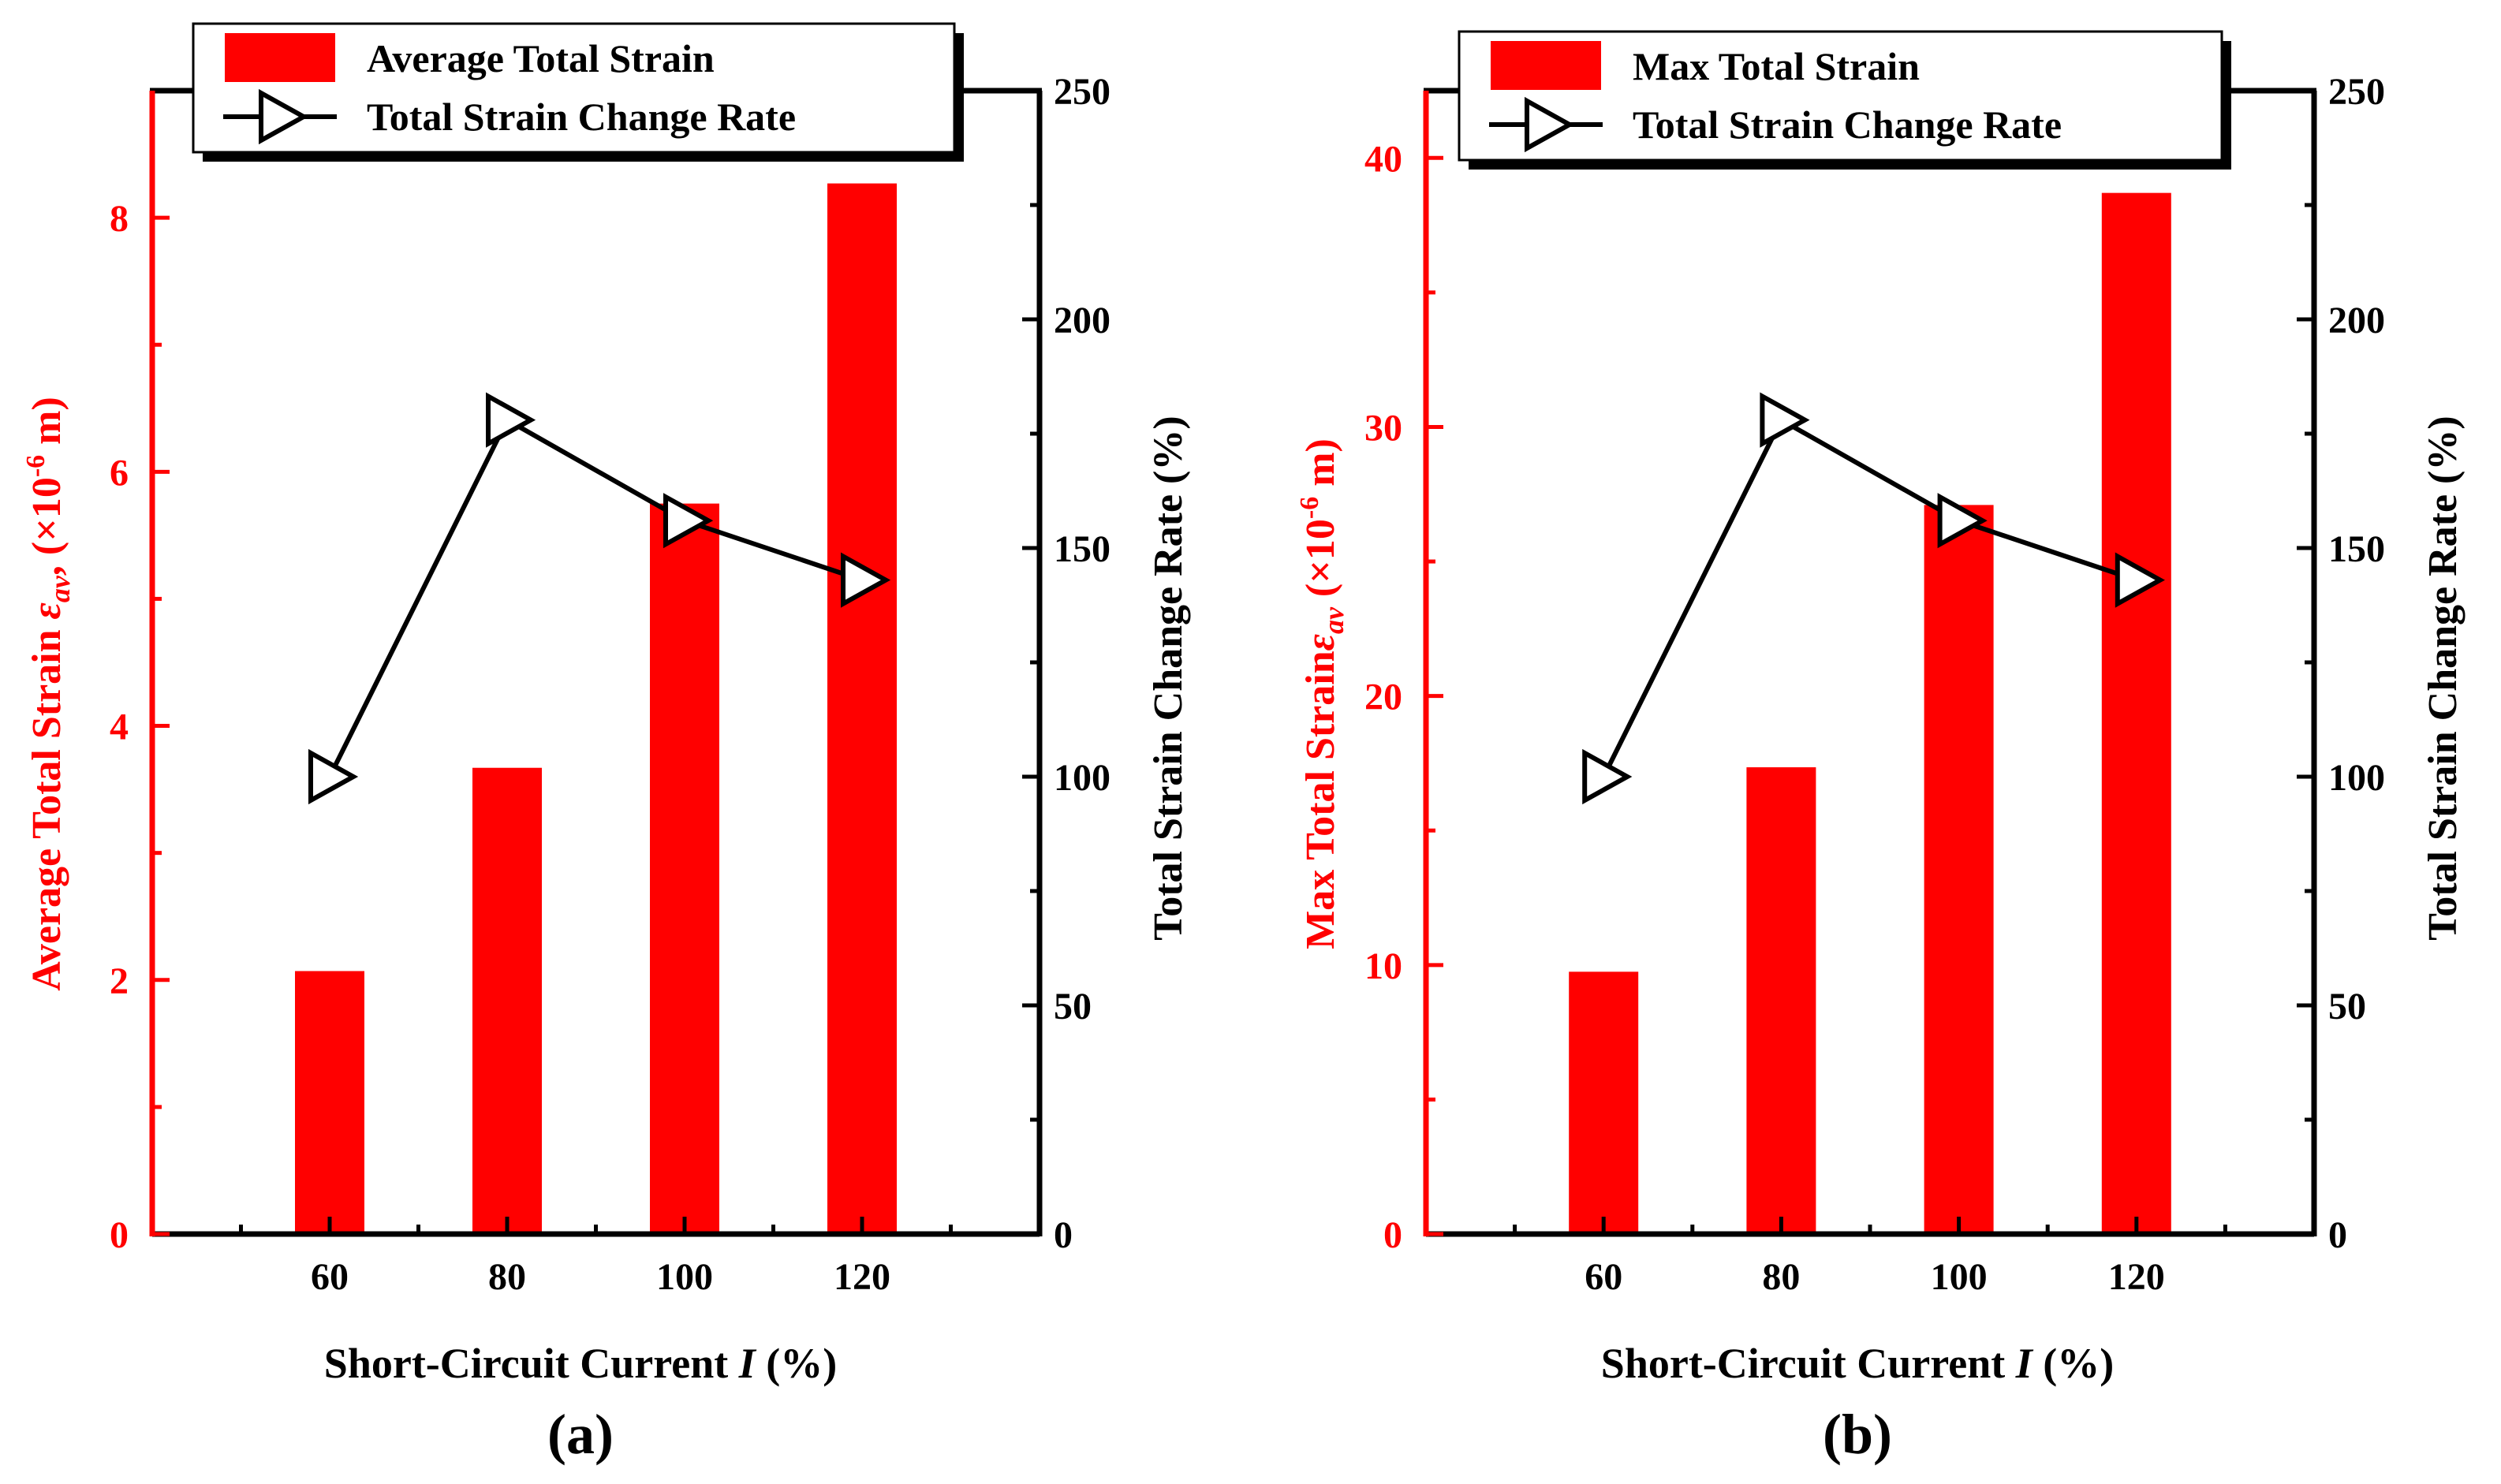  I want to click on left-y-tick-label: 40, so click(1383, 159).